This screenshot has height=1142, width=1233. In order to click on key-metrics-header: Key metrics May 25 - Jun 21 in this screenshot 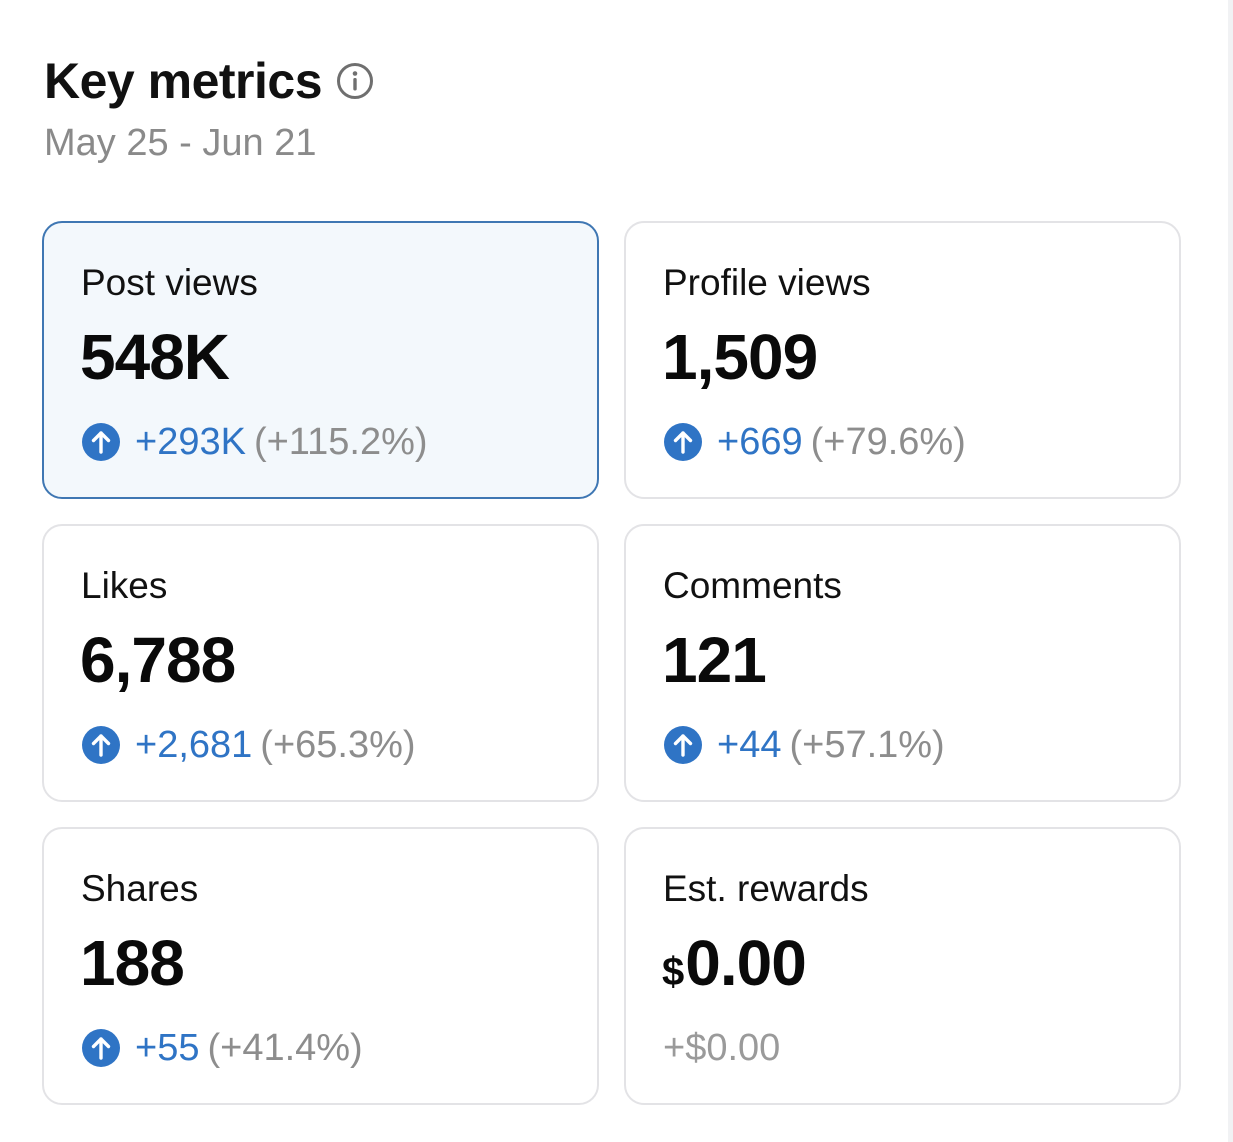, I will do `click(209, 109)`.